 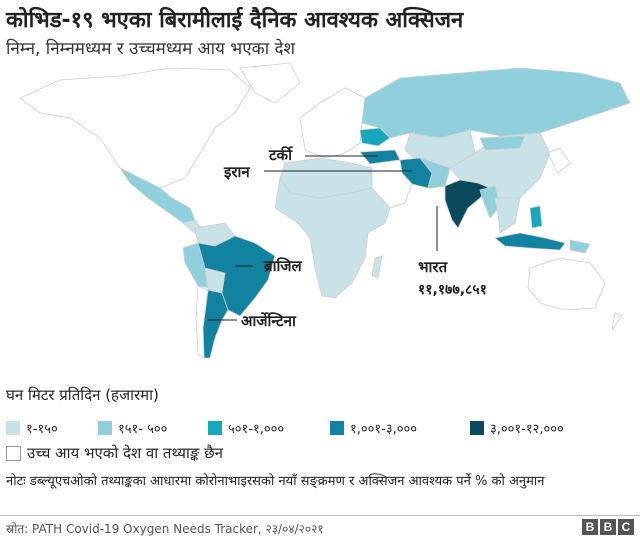 What do you see at coordinates (530, 241) in the screenshot?
I see `indonesia` at bounding box center [530, 241].